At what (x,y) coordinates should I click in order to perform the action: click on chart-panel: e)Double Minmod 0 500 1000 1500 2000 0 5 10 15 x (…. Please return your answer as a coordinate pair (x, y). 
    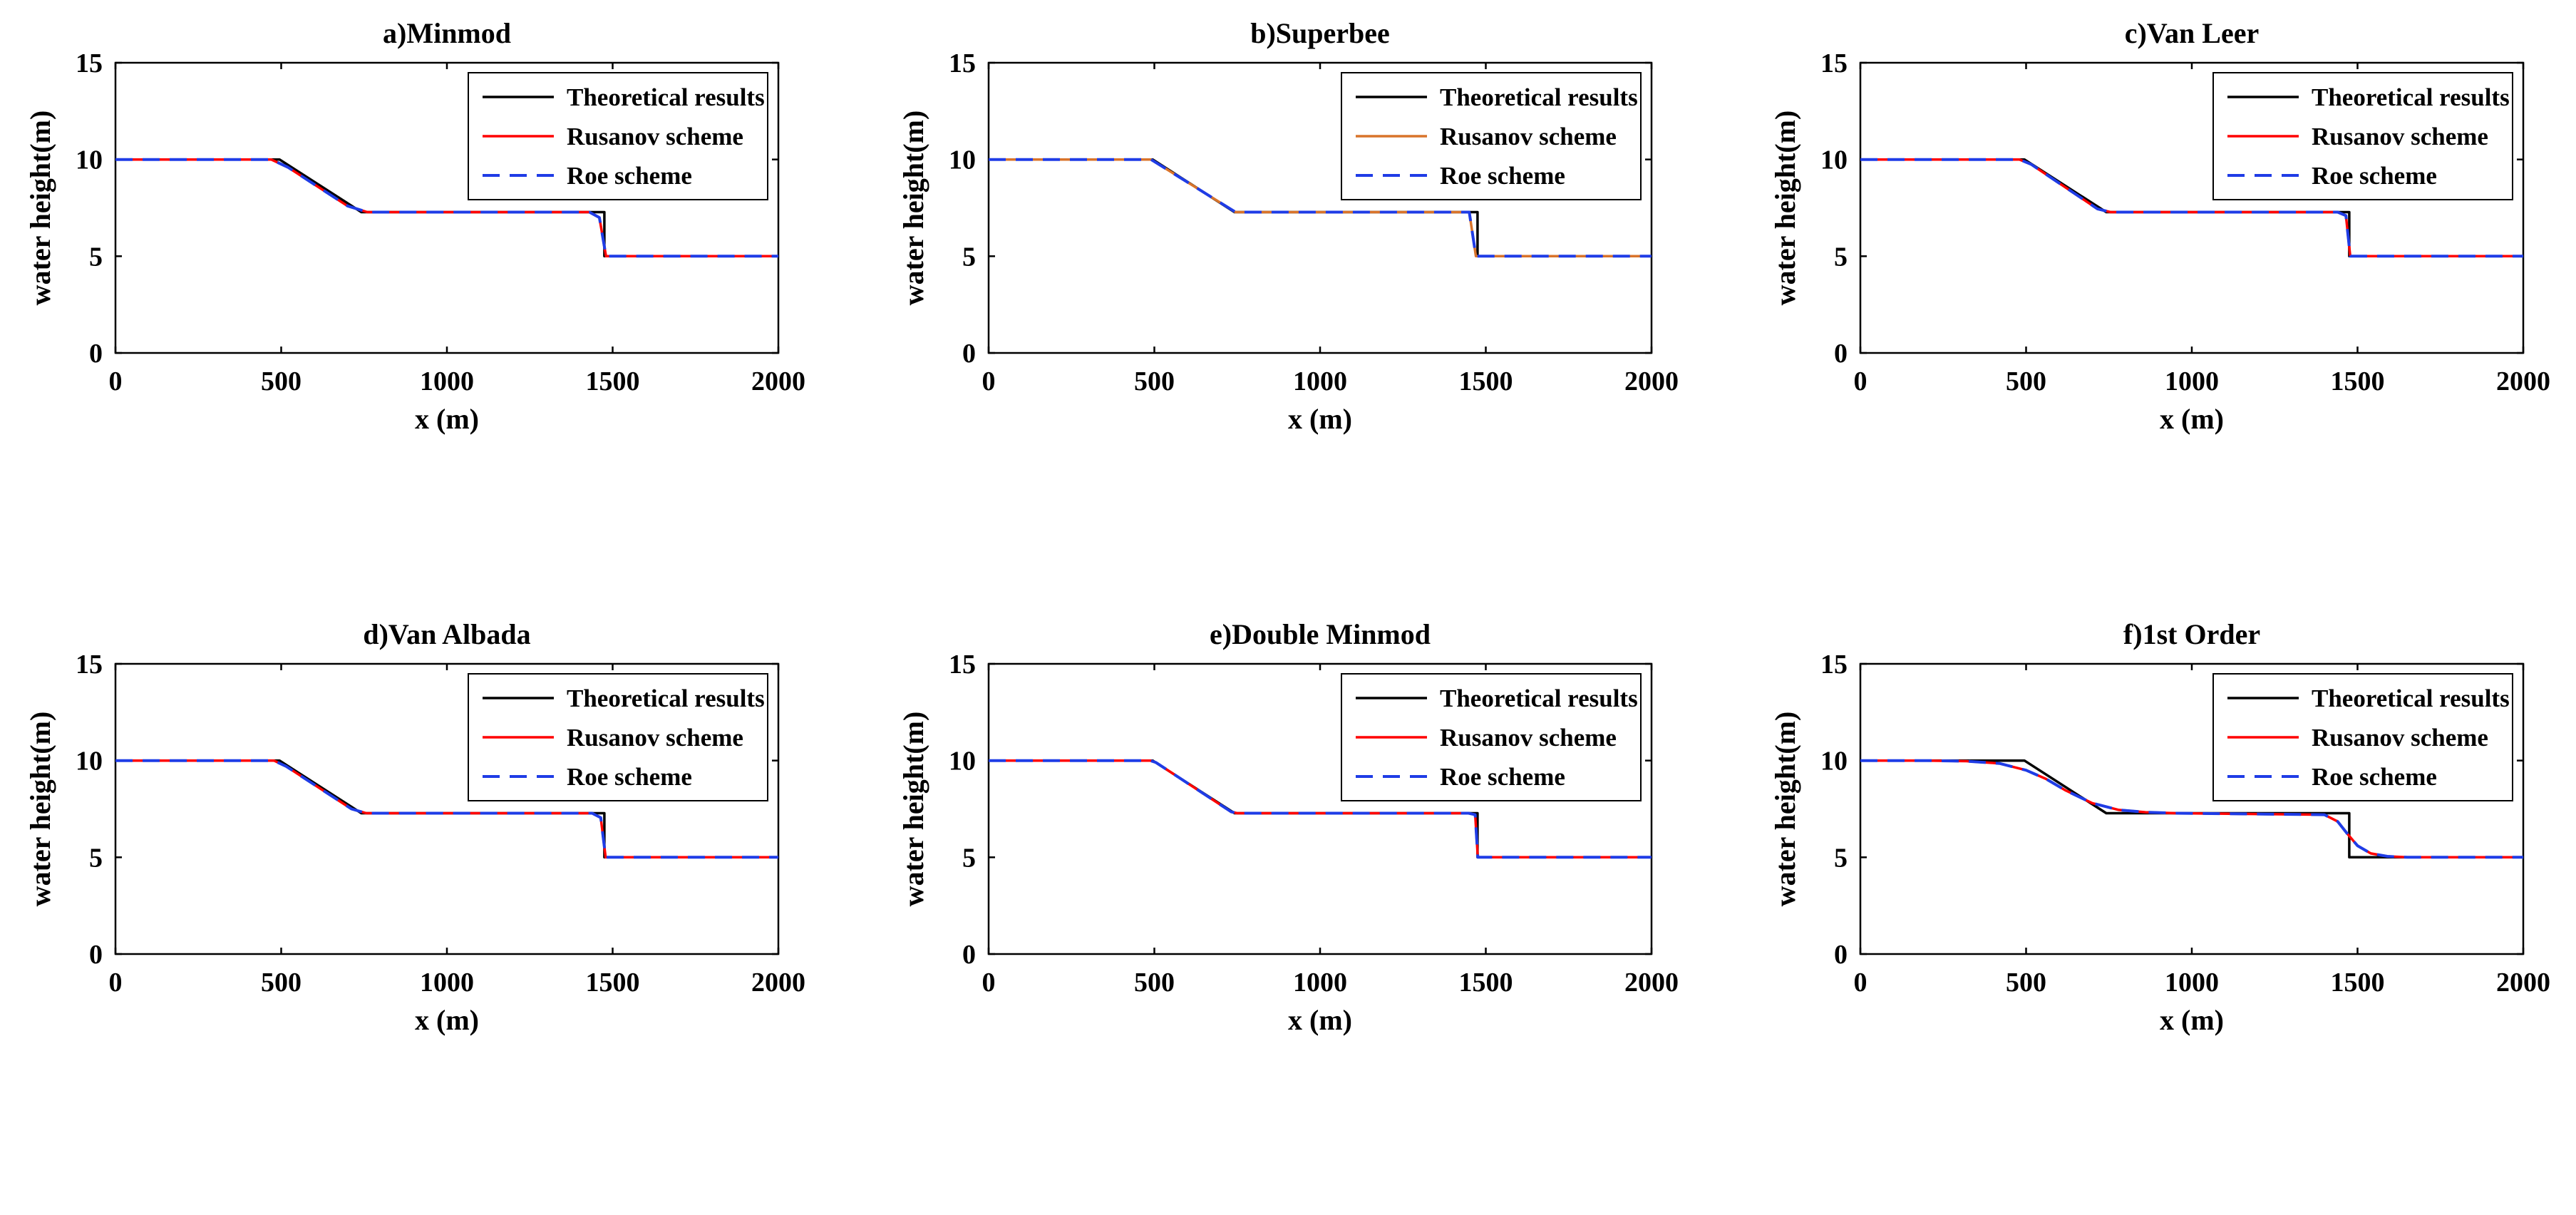
    Looking at the image, I should click on (1288, 827).